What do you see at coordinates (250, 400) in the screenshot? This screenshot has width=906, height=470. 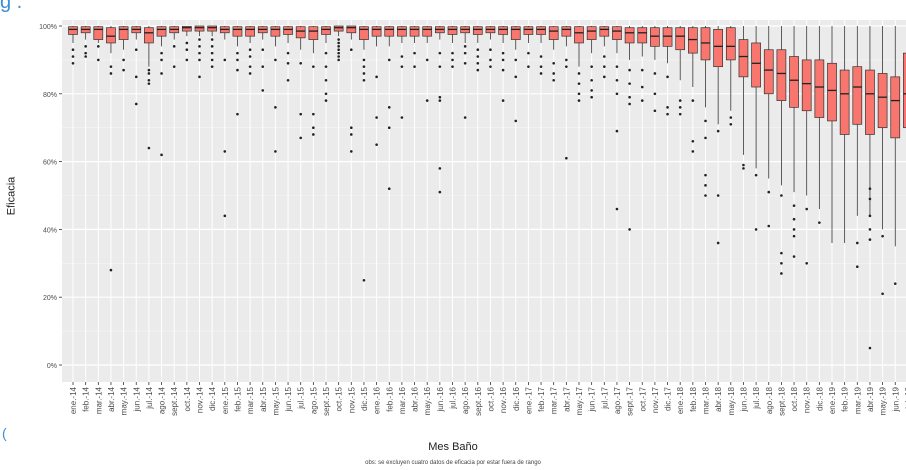 I see `x-tick-label: mar.-15` at bounding box center [250, 400].